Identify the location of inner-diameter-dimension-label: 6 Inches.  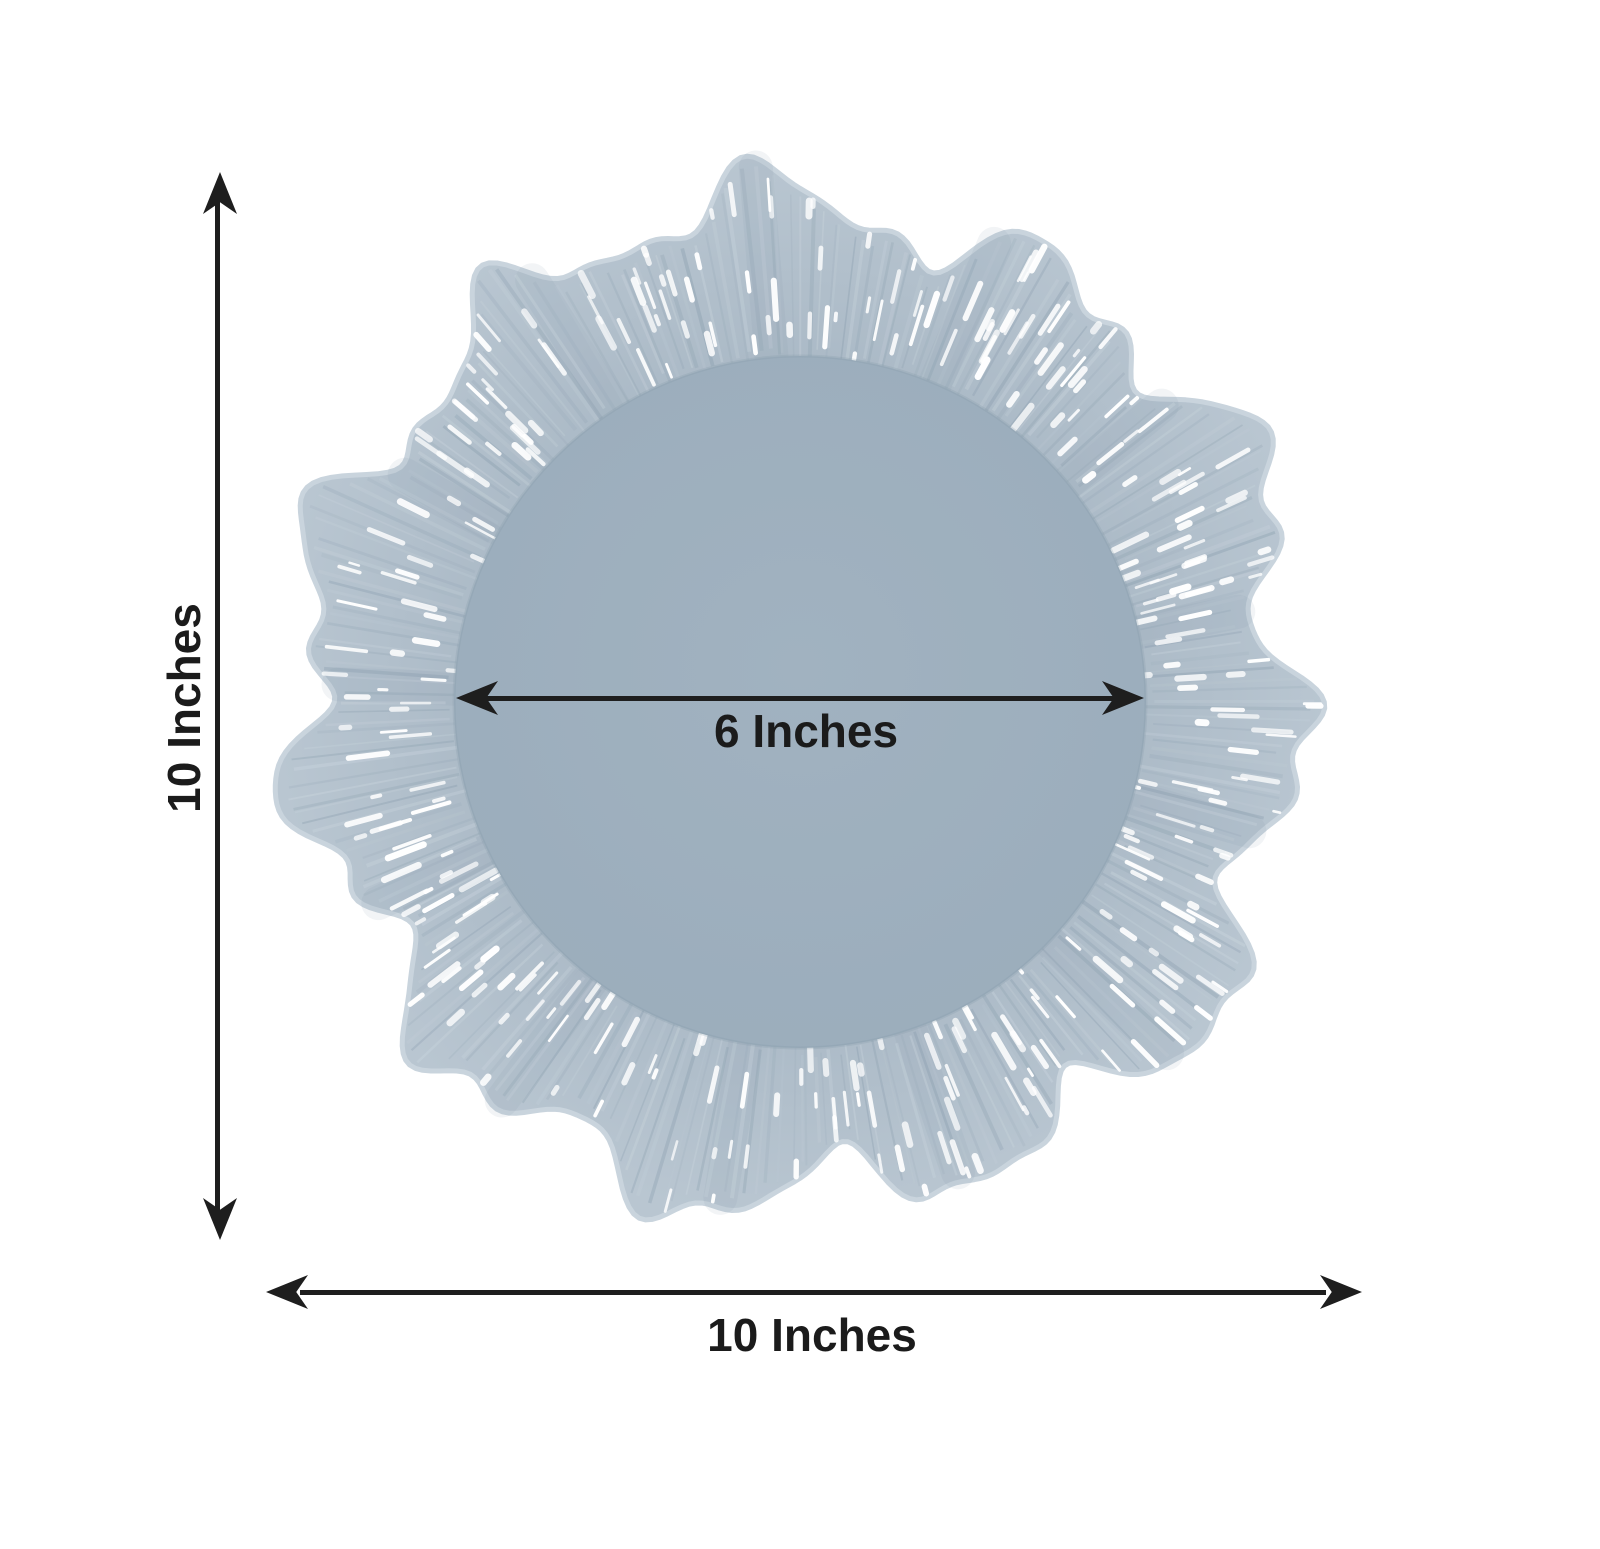
(806, 731).